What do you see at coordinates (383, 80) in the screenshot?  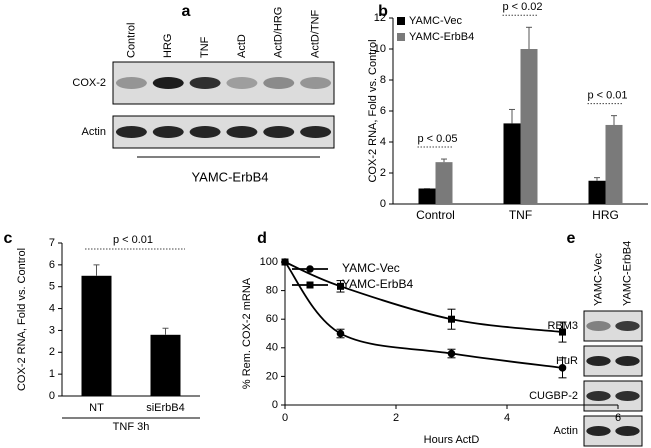 I see `y-tick-label: 8` at bounding box center [383, 80].